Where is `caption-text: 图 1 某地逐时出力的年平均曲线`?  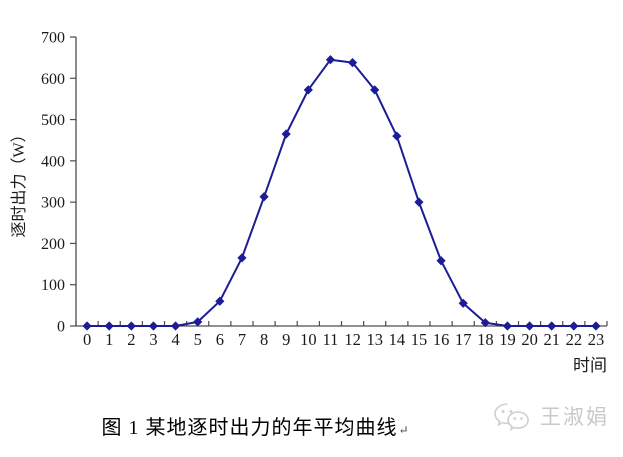
caption-text: 图 1 某地逐时出力的年平均曲线 is located at coordinates (249, 428).